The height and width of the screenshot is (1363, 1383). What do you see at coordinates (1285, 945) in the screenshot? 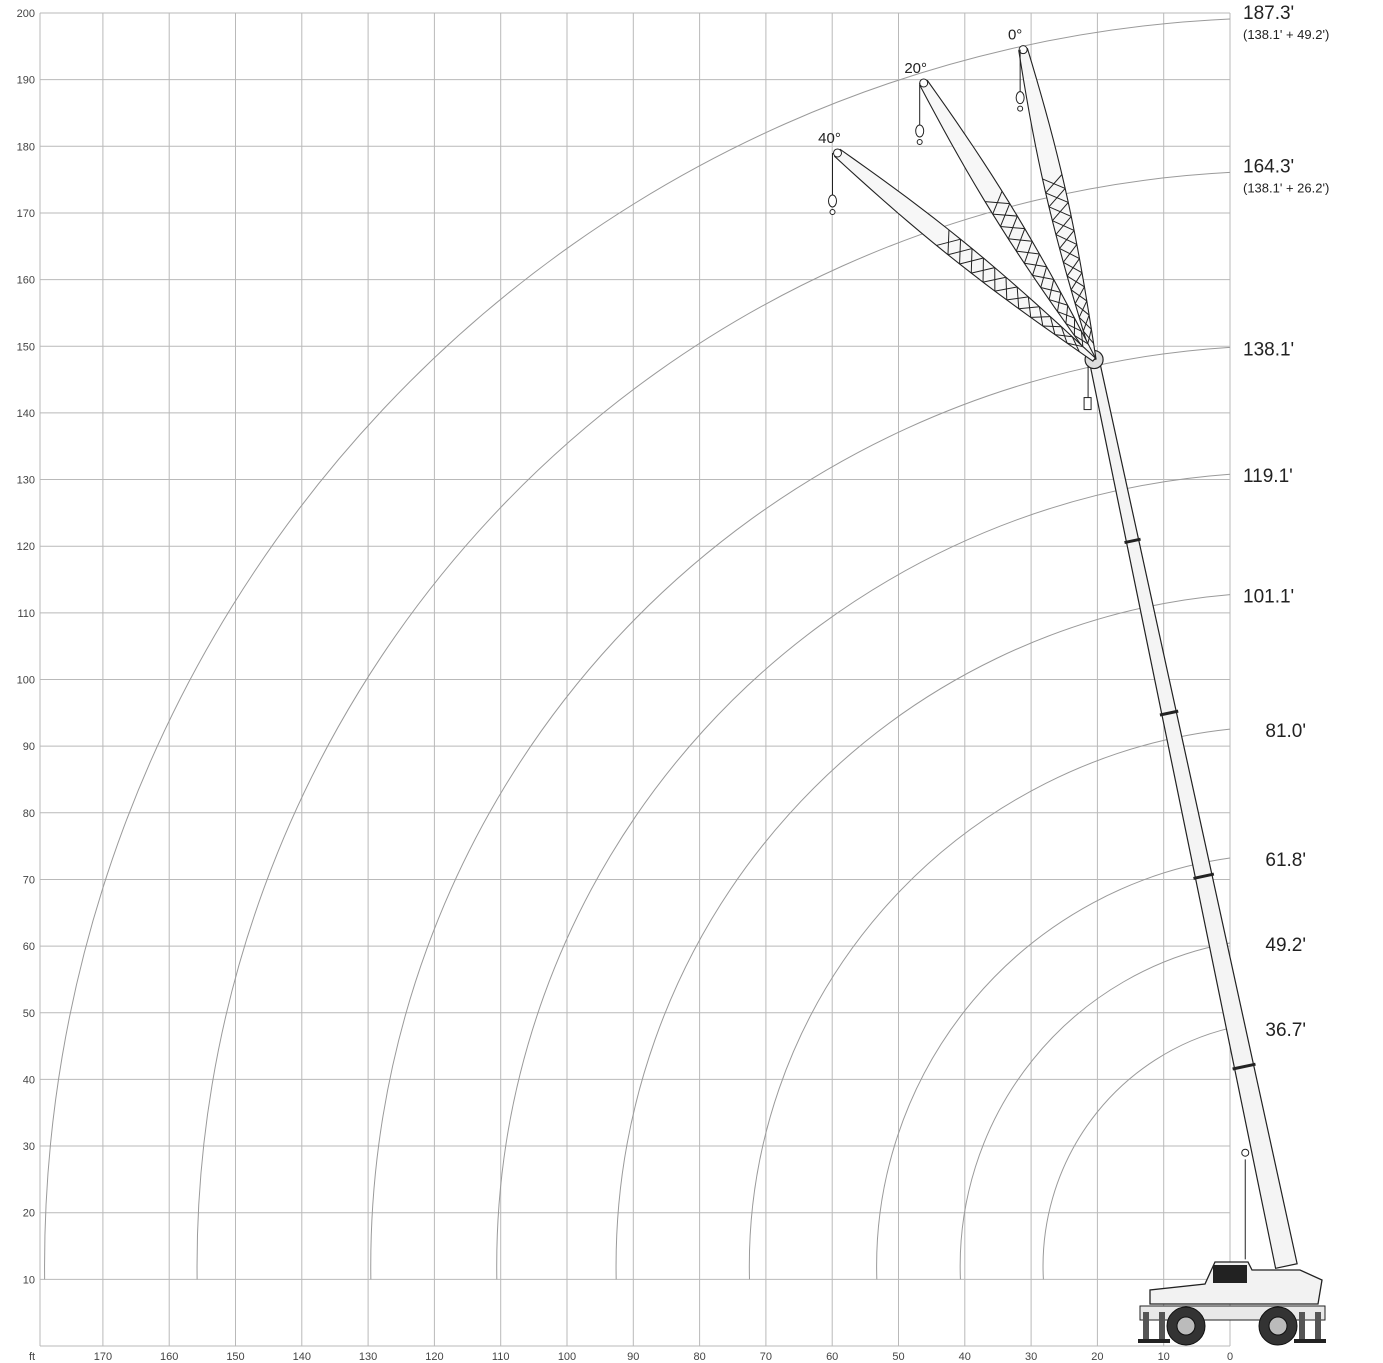
I see `boom-length-label: 49.2'` at bounding box center [1285, 945].